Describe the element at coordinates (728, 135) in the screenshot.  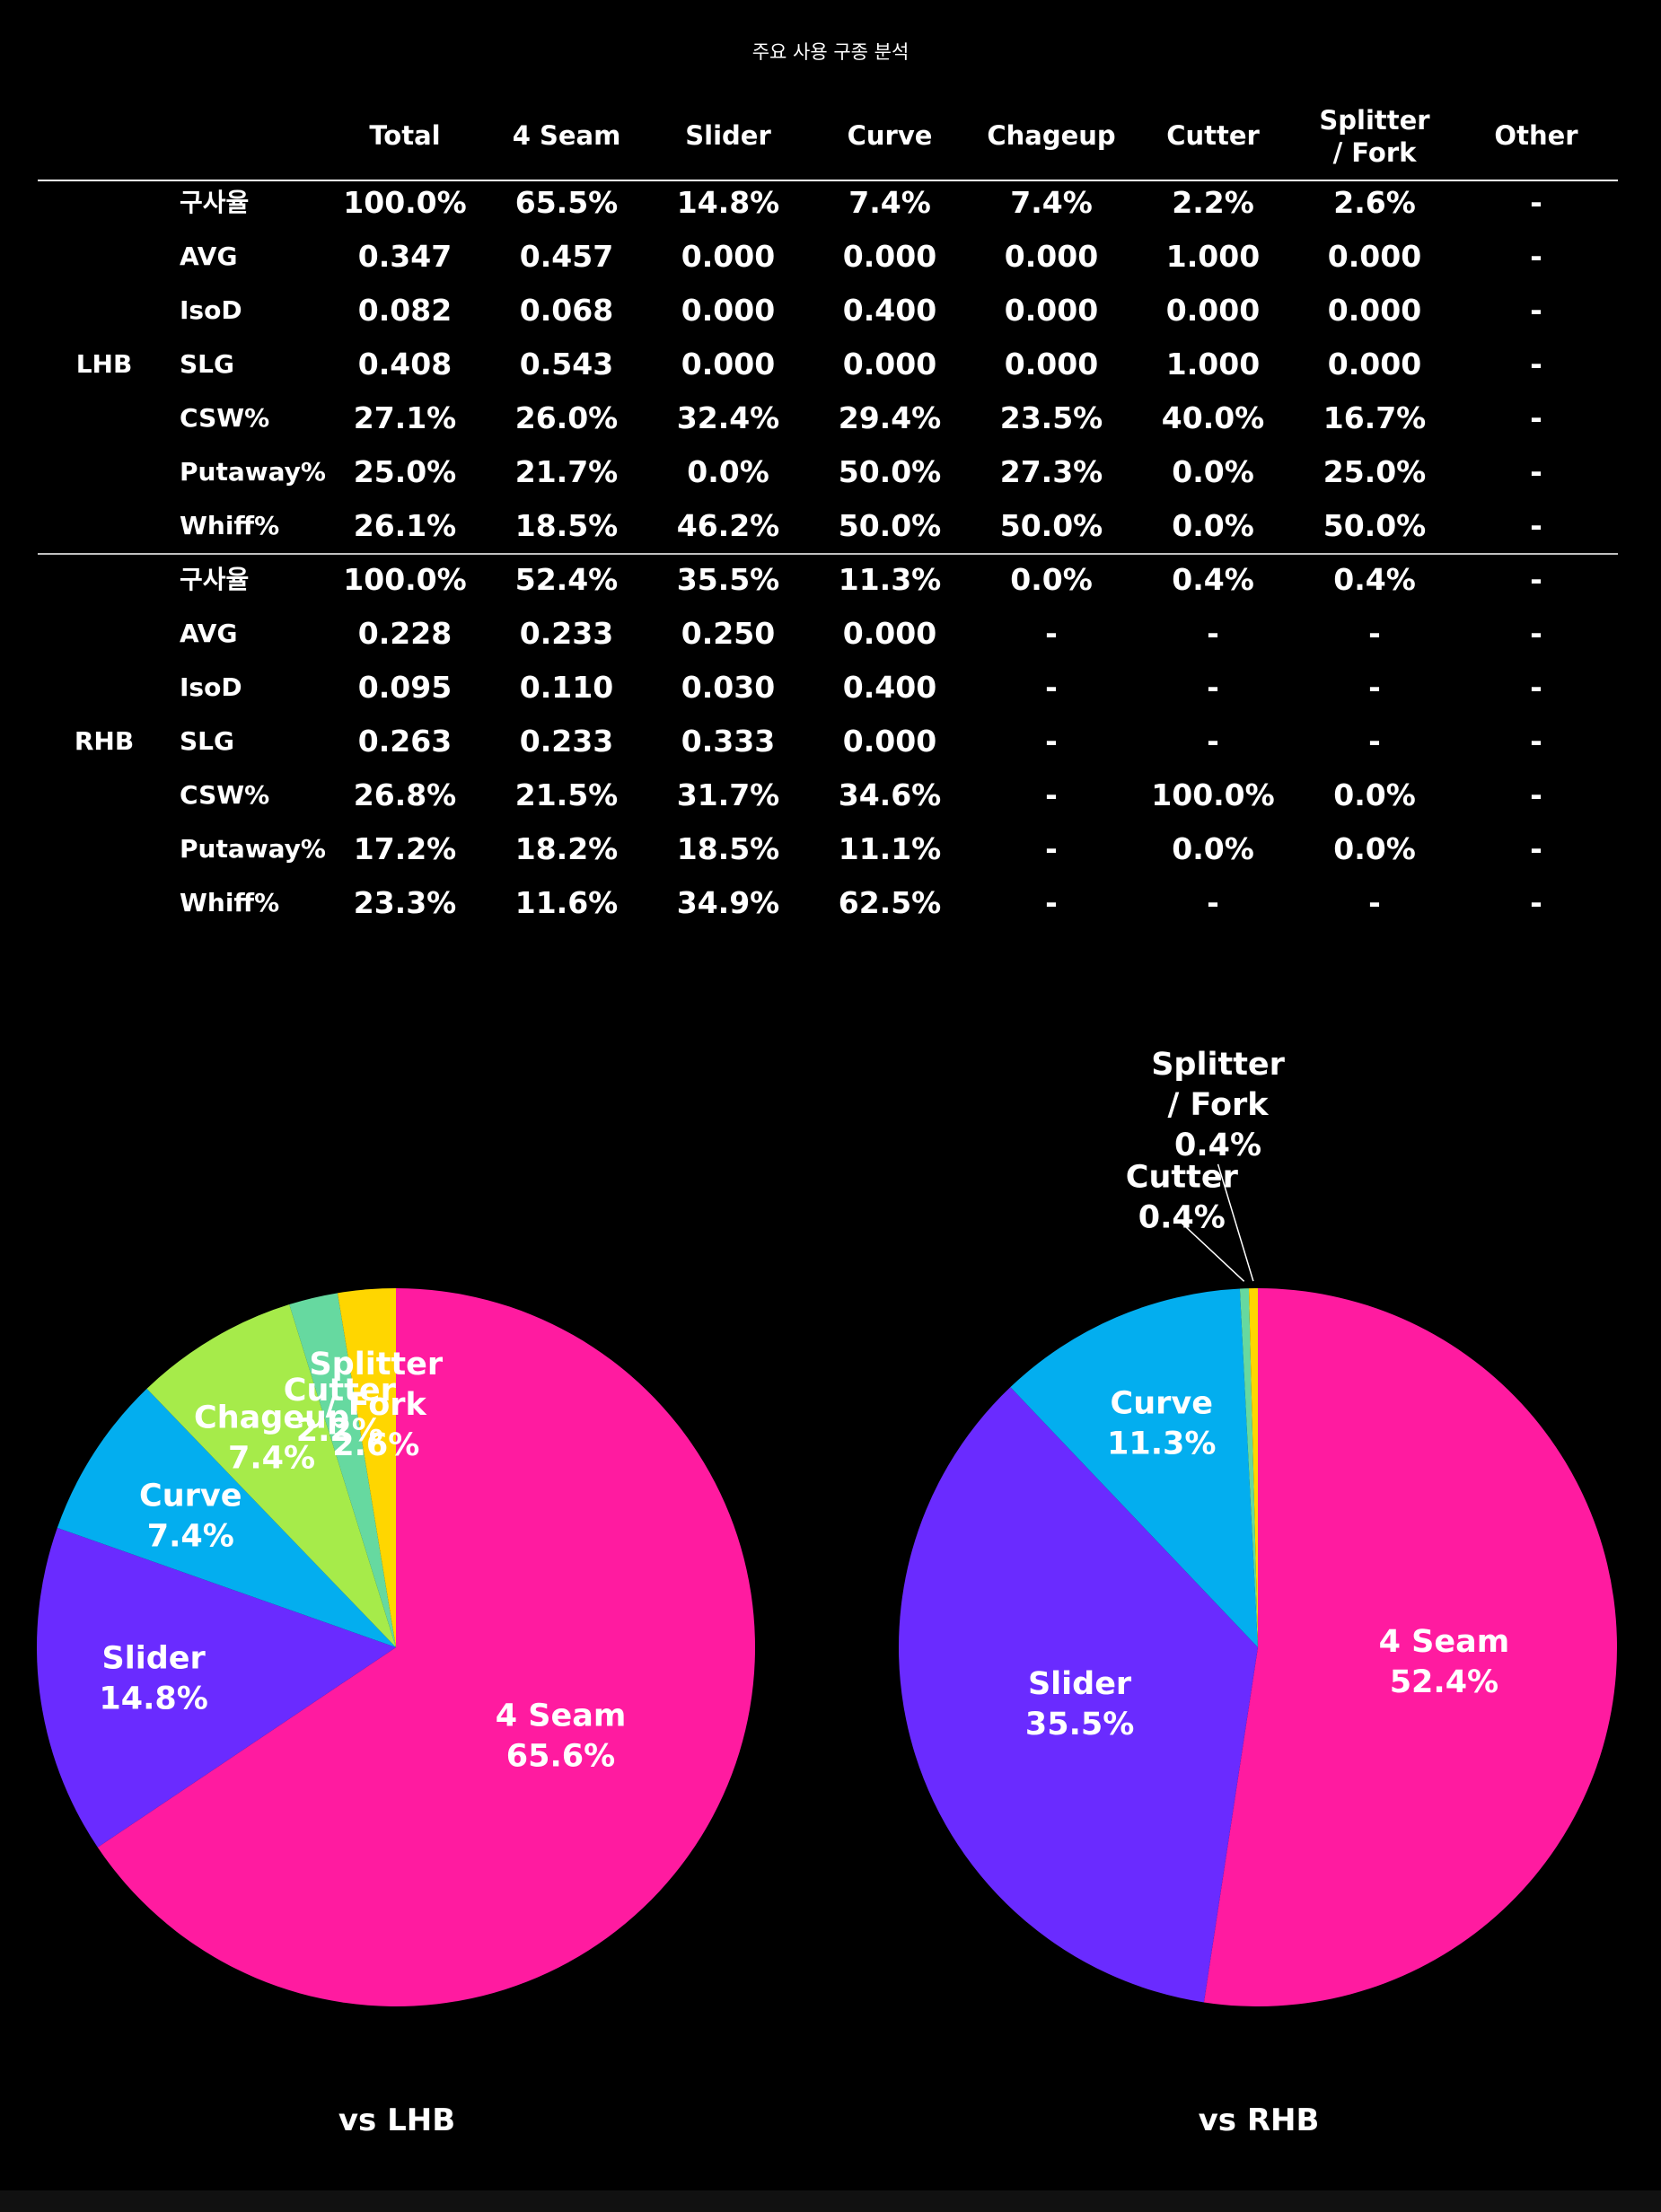
I see `column-header: Slider` at that location.